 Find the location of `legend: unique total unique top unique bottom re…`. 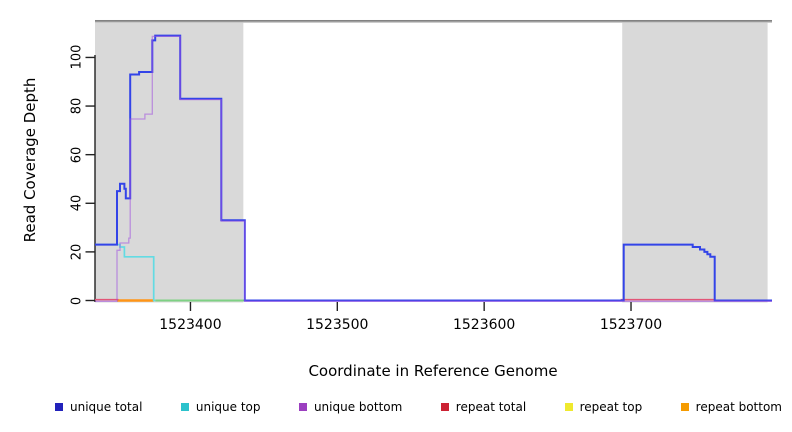

legend: unique total unique top unique bottom re… is located at coordinates (418, 407).